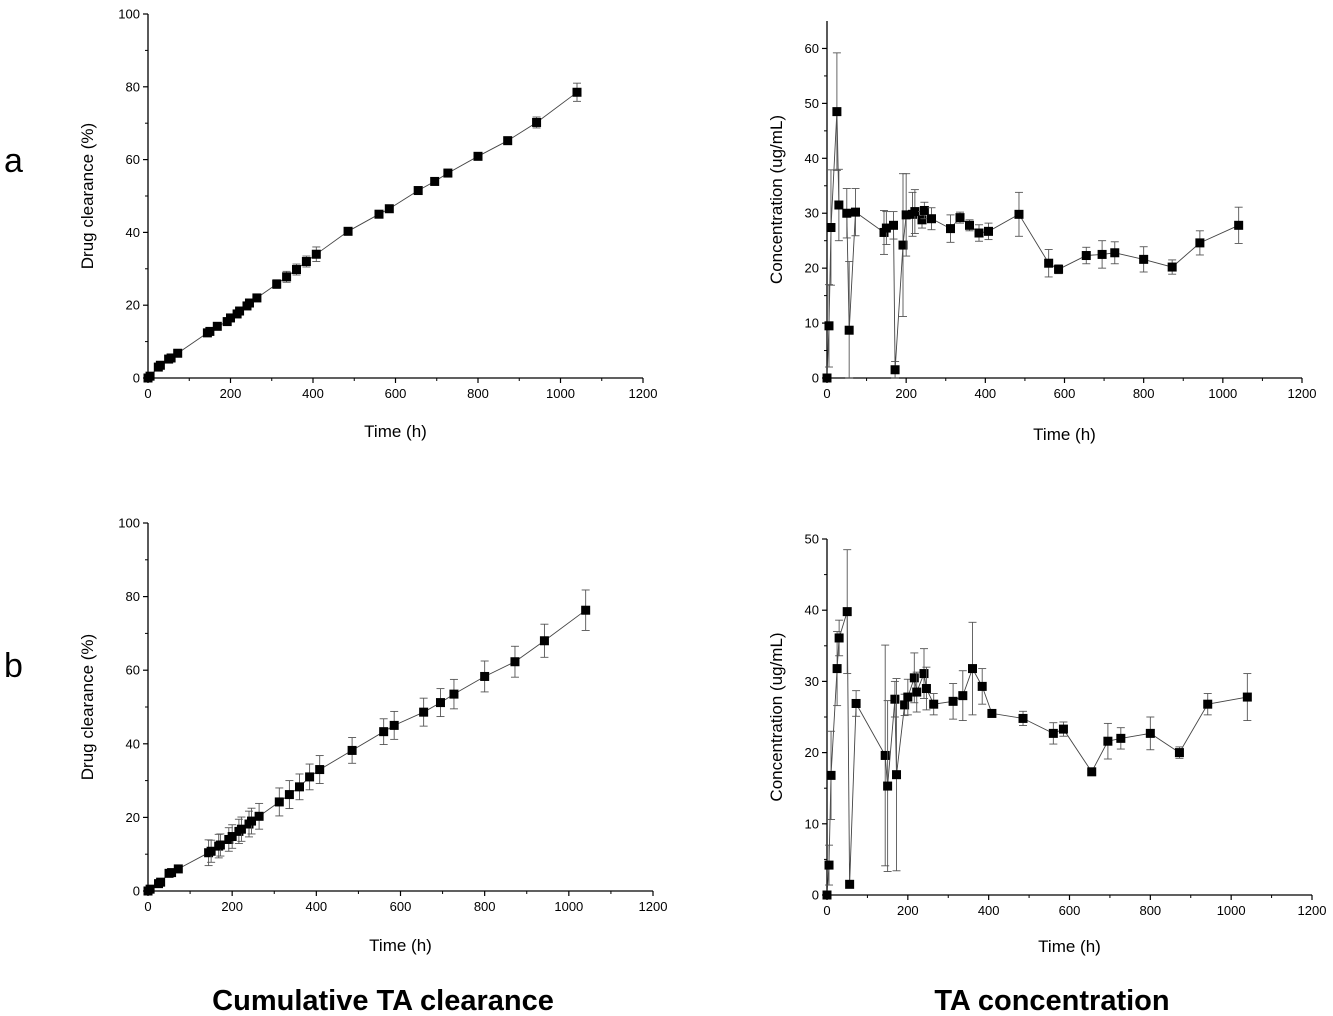 The height and width of the screenshot is (1016, 1333). I want to click on y-tick-label: 80, so click(133, 596).